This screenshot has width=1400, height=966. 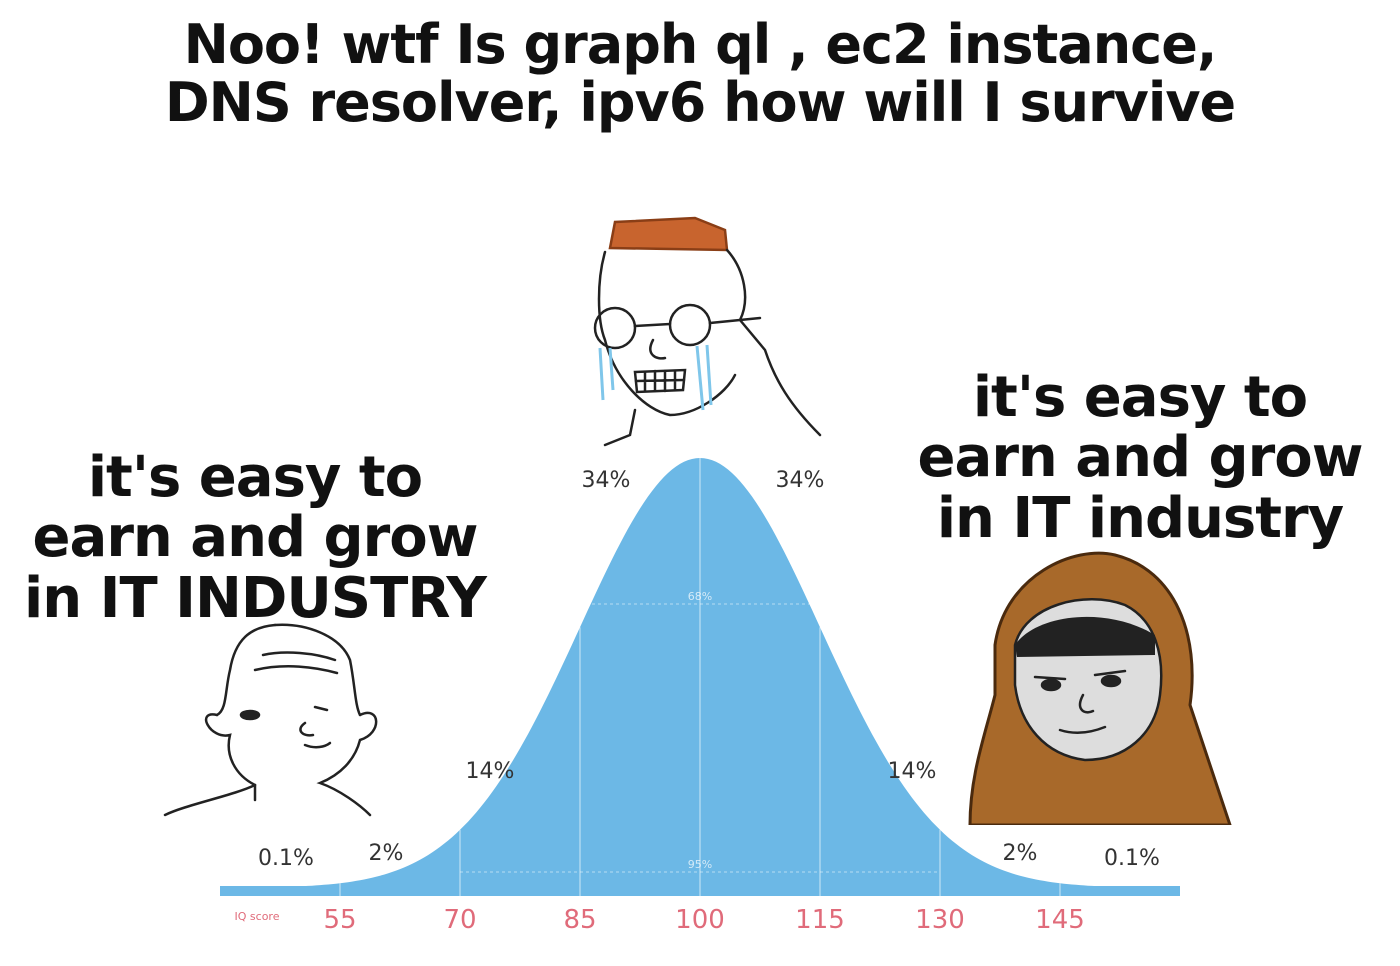 What do you see at coordinates (1100, 688) in the screenshot?
I see `hooded-wojak-face` at bounding box center [1100, 688].